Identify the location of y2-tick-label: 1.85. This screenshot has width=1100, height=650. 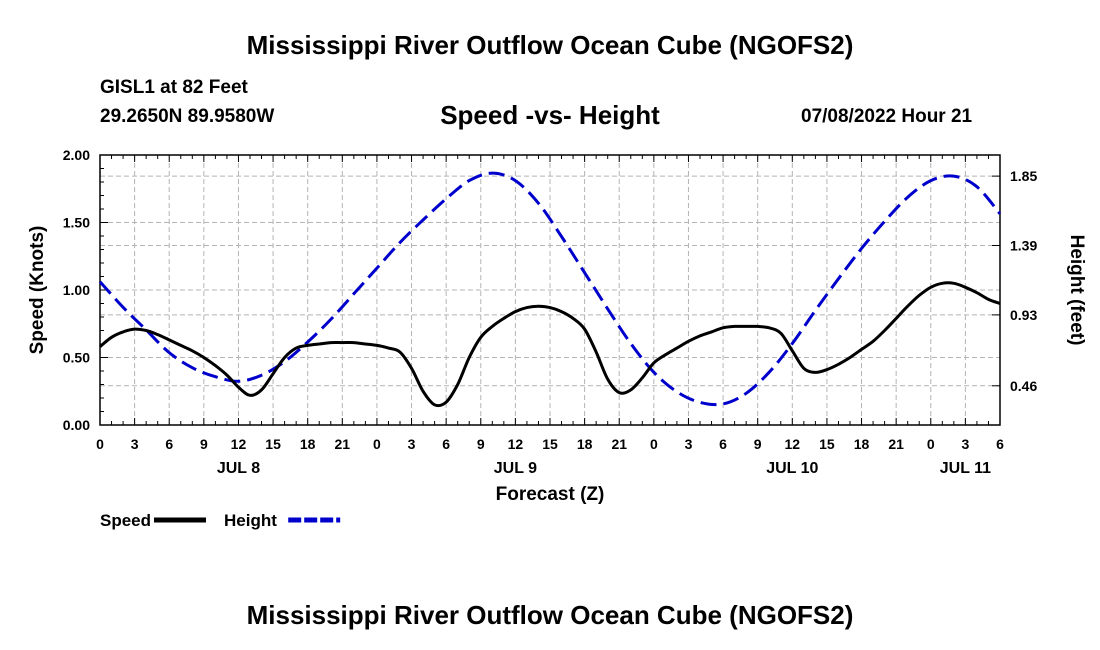
(1023, 176).